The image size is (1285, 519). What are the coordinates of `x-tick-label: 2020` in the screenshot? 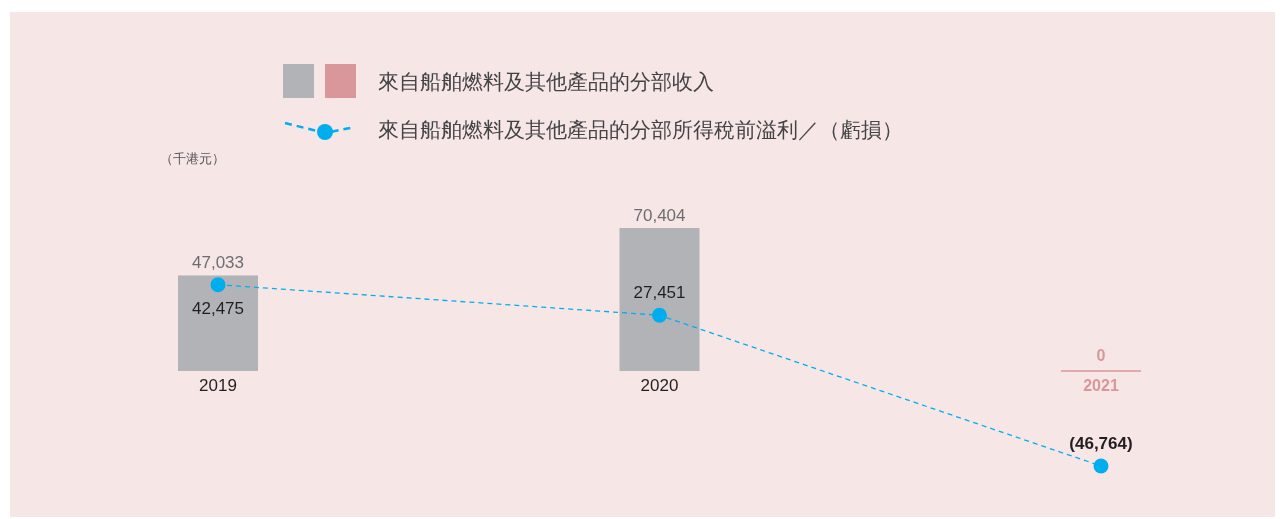 It's located at (659, 385).